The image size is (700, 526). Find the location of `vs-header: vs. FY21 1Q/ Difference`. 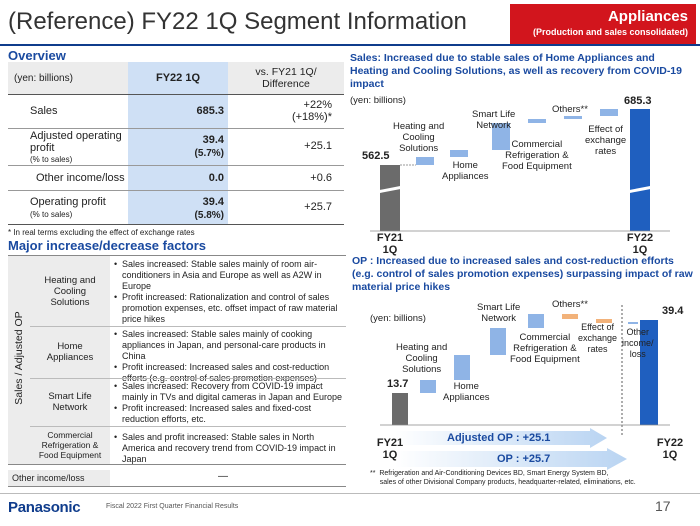

vs-header: vs. FY21 1Q/ Difference is located at coordinates (286, 78).